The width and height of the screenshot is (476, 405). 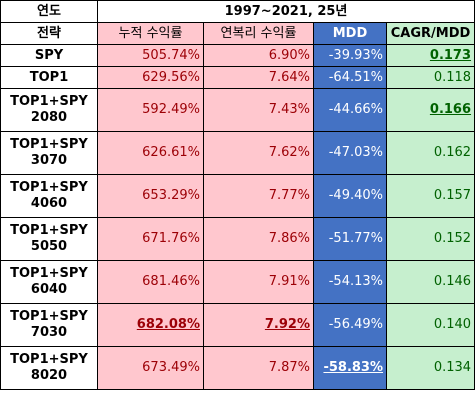 What do you see at coordinates (49, 289) in the screenshot?
I see `strategy-name-line2: 6040` at bounding box center [49, 289].